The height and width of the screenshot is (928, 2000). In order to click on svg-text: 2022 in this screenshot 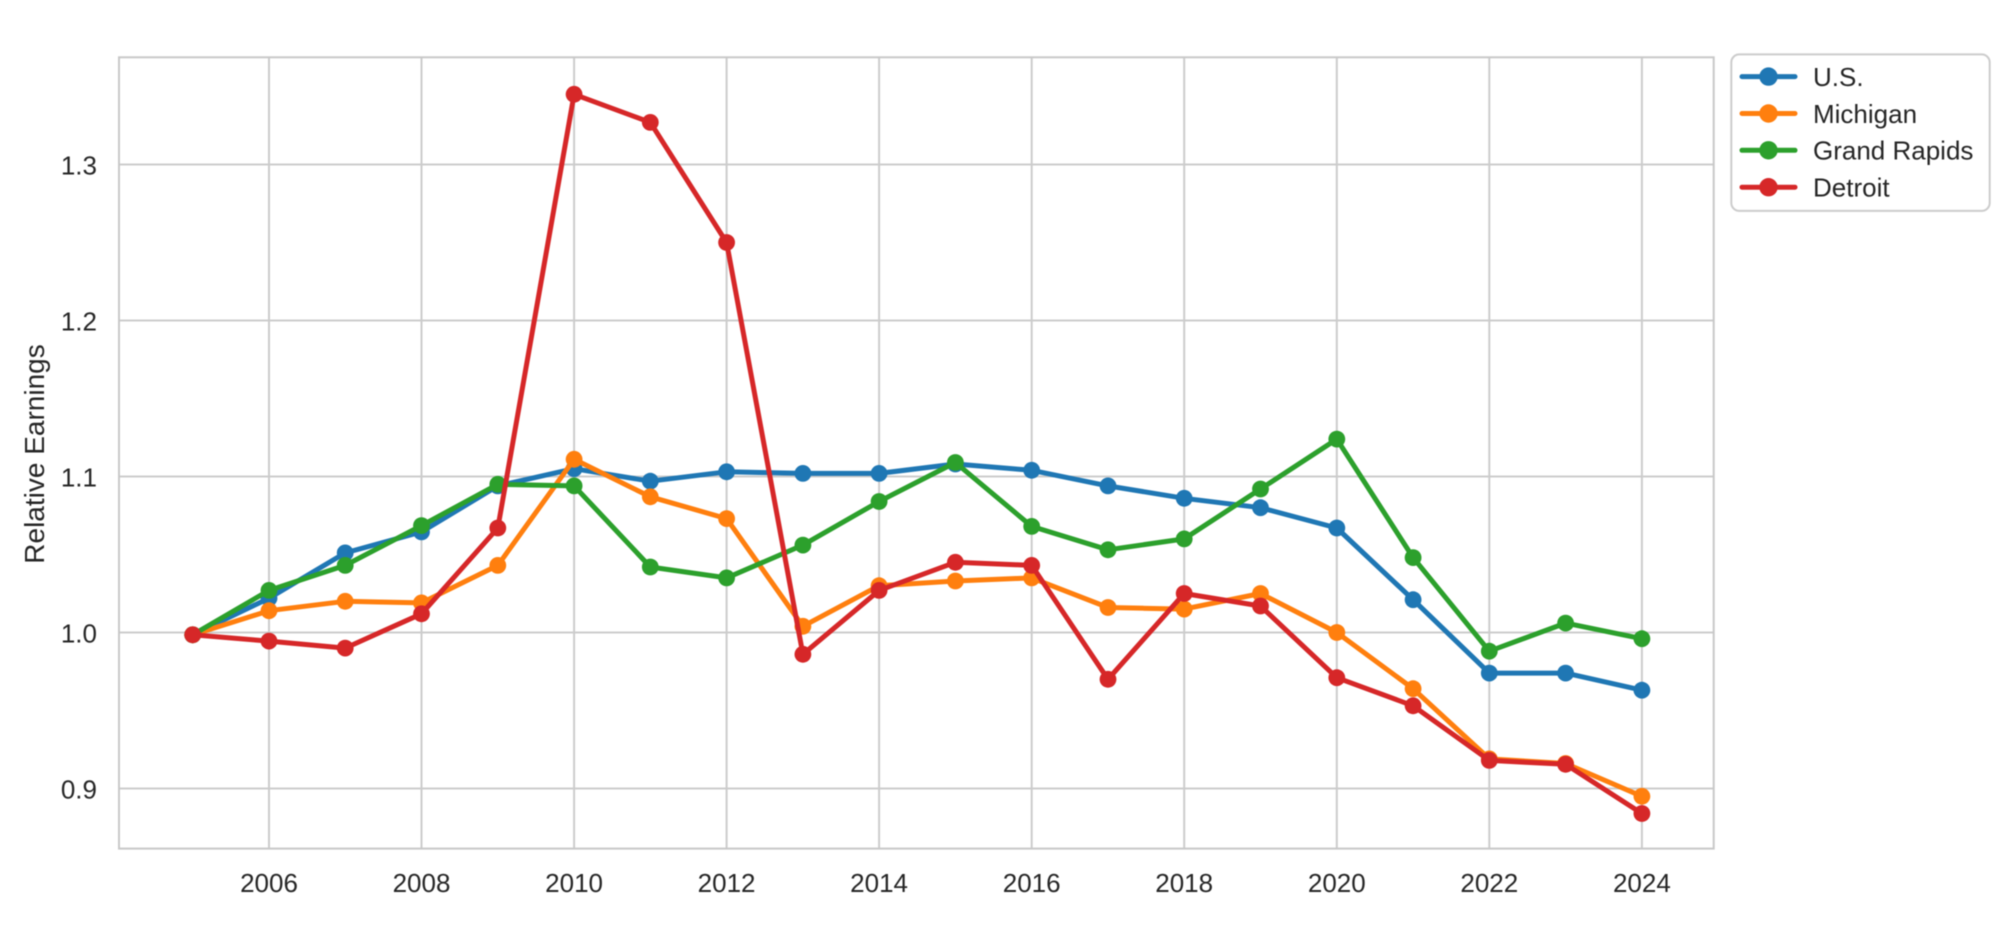, I will do `click(1489, 883)`.